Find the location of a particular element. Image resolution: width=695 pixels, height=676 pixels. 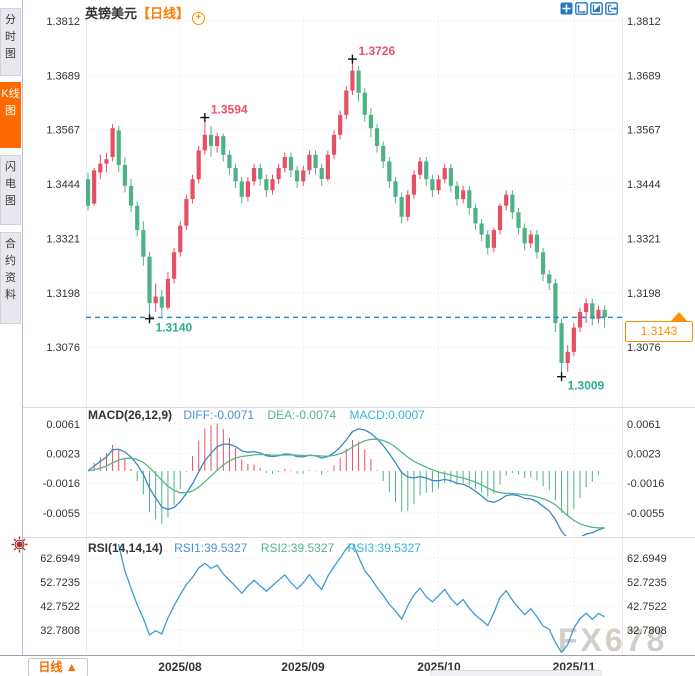

chart-title: 英镑美元【日线】 + is located at coordinates (145, 14).